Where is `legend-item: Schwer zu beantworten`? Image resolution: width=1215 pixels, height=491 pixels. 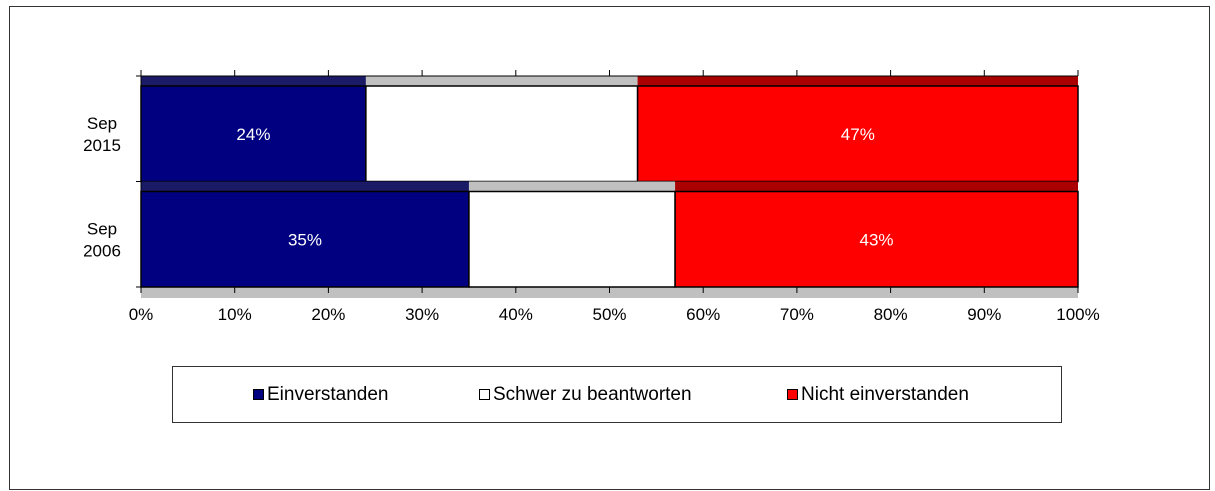 legend-item: Schwer zu beantworten is located at coordinates (585, 394).